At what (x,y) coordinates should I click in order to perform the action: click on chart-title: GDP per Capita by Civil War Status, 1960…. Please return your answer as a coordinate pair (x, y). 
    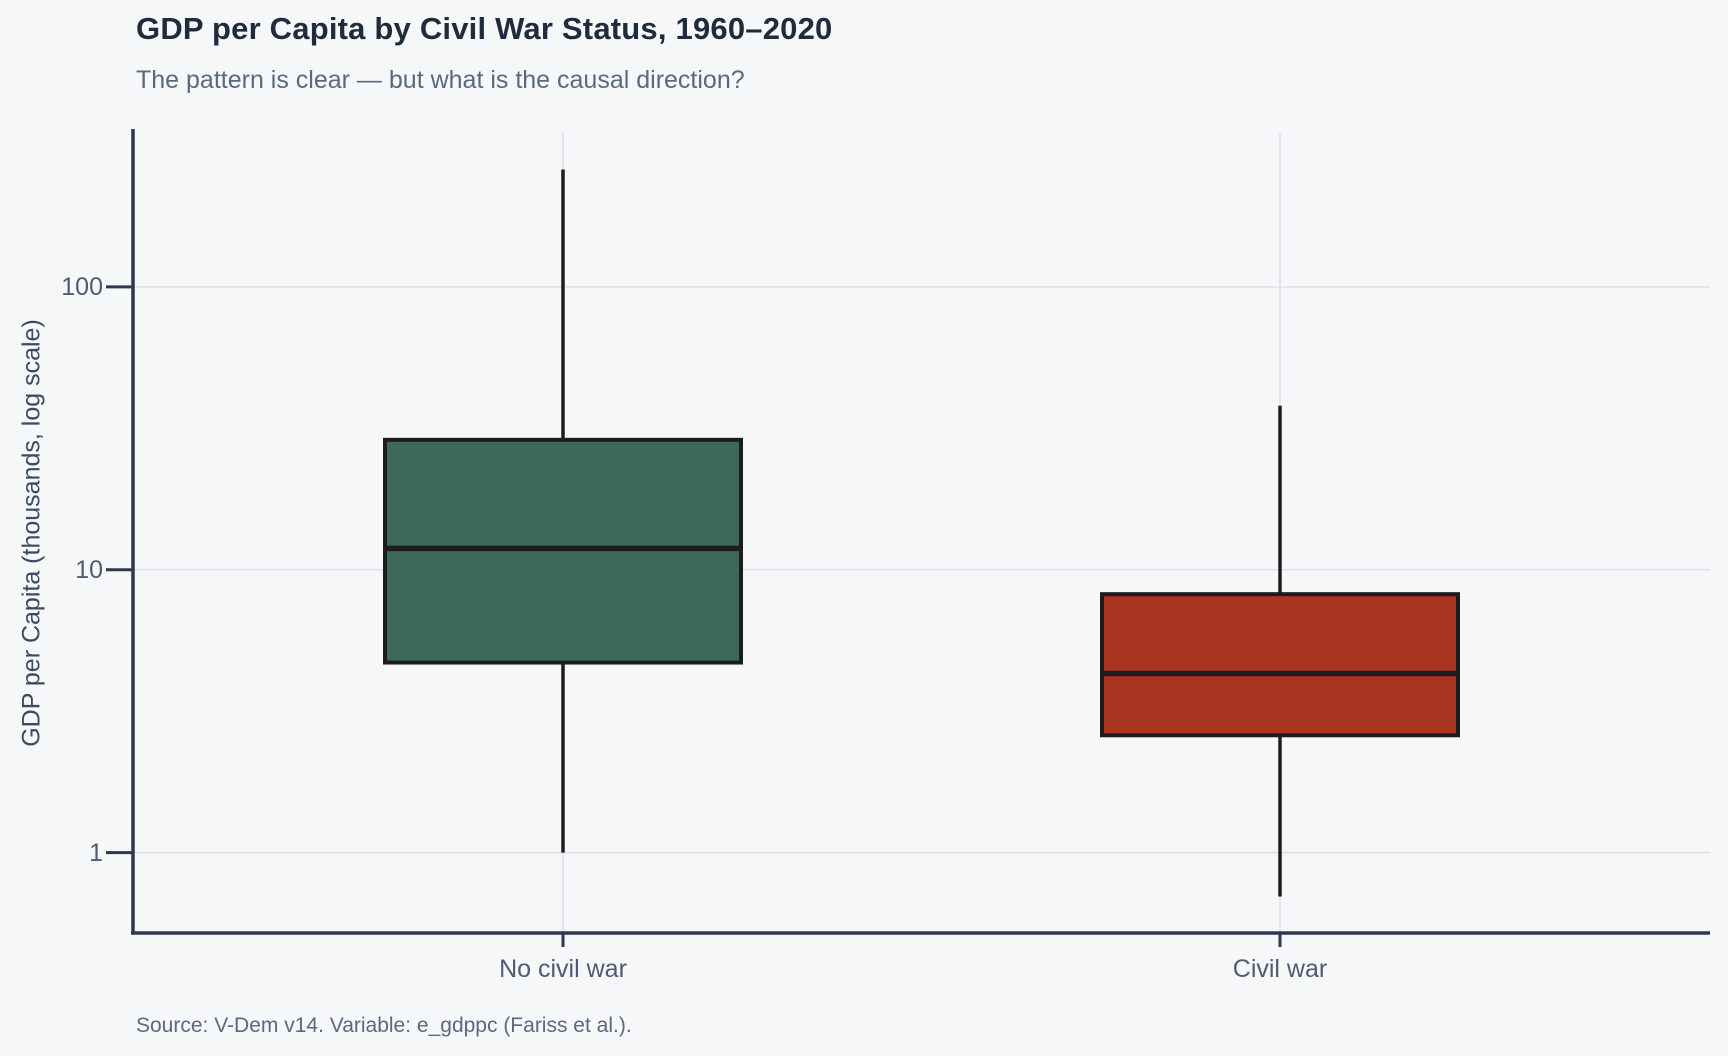
    Looking at the image, I should click on (484, 28).